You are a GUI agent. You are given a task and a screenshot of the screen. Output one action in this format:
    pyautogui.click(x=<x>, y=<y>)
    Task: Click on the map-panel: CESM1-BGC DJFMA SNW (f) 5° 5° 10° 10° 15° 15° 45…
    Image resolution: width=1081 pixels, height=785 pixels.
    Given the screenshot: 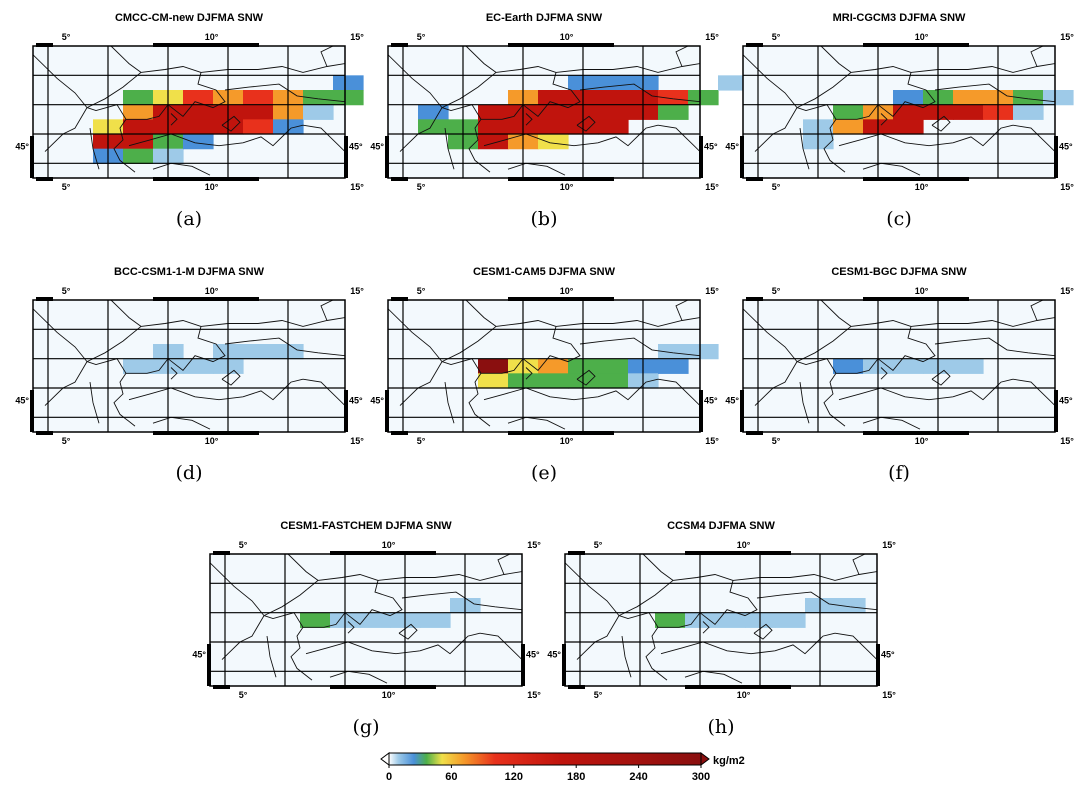 What is the action you would take?
    pyautogui.click(x=899, y=375)
    